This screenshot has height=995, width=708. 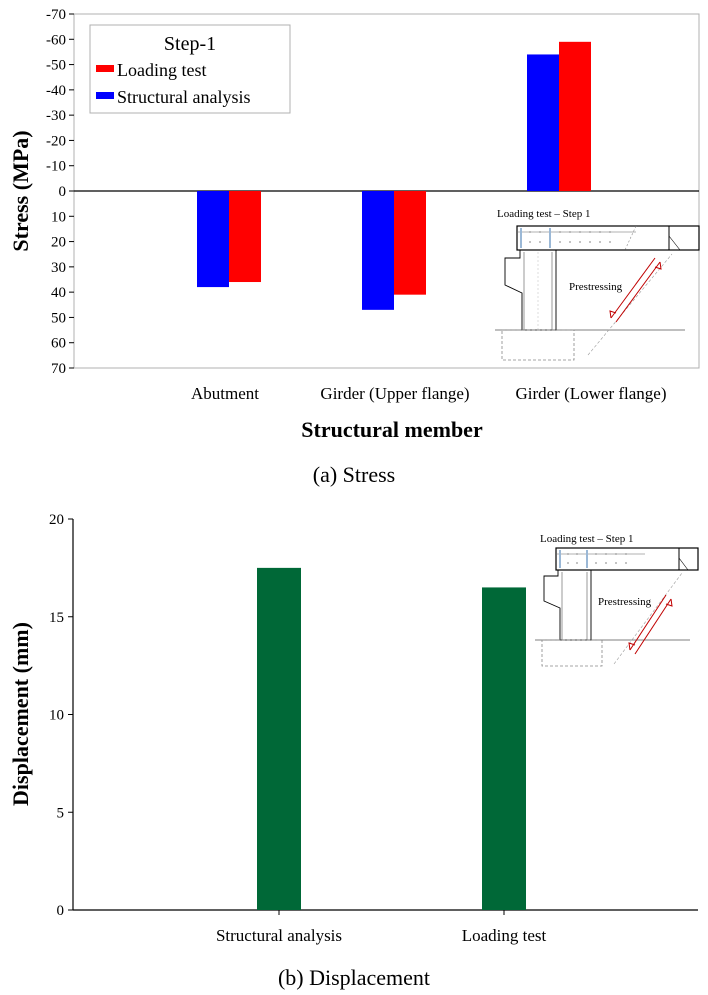 I want to click on category-label-loading-test: Loading test, so click(x=504, y=935).